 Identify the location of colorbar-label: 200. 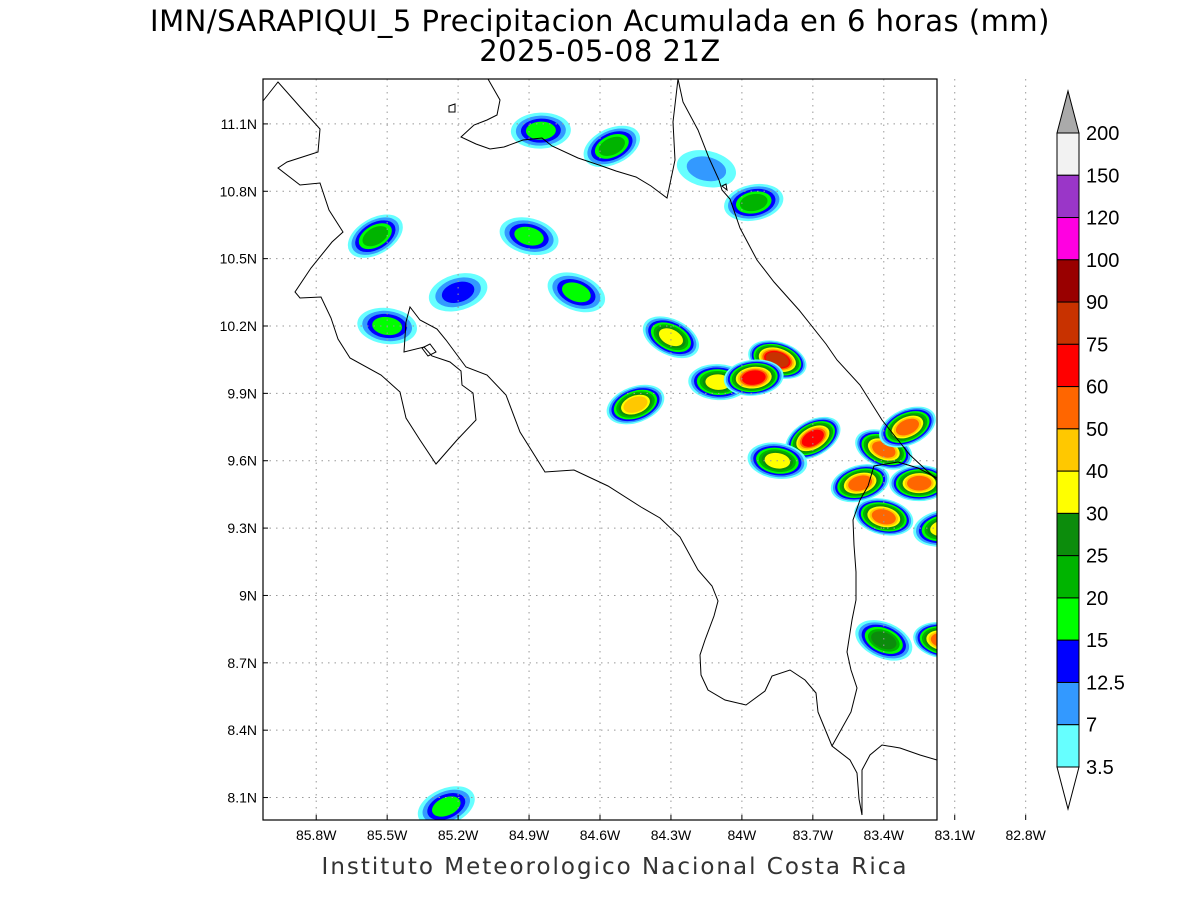
(1102, 134).